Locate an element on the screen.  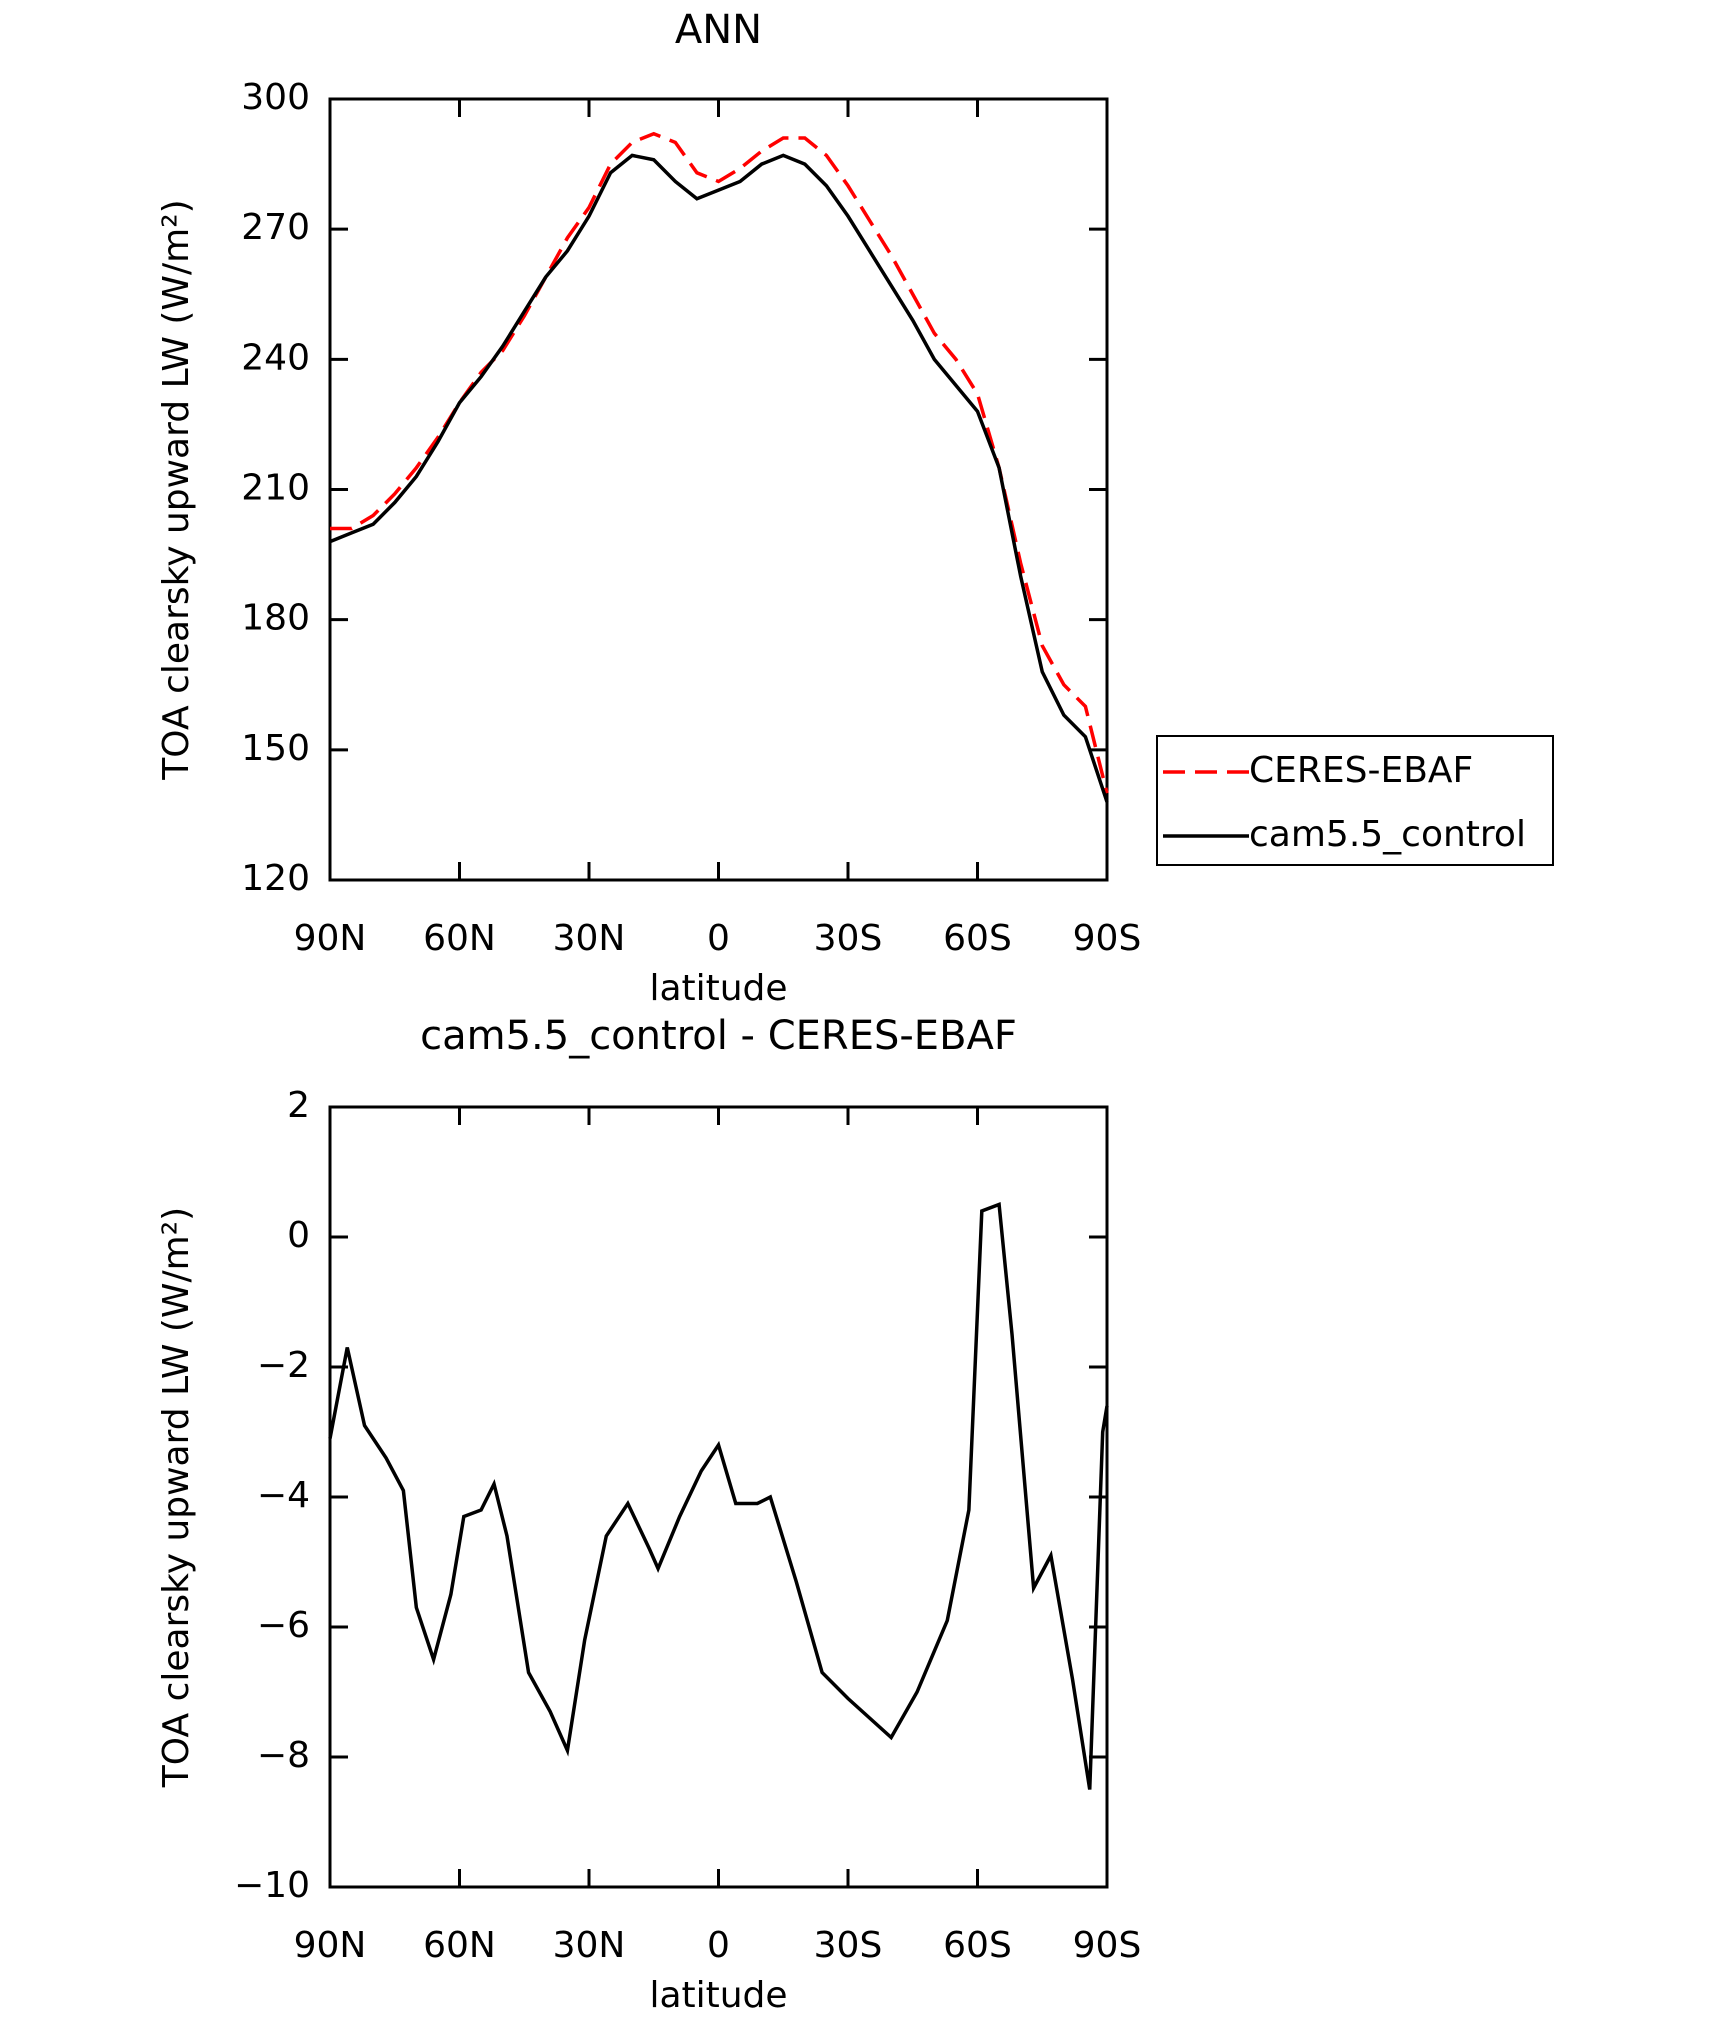
y-tick-label: −10 is located at coordinates (272, 1885).